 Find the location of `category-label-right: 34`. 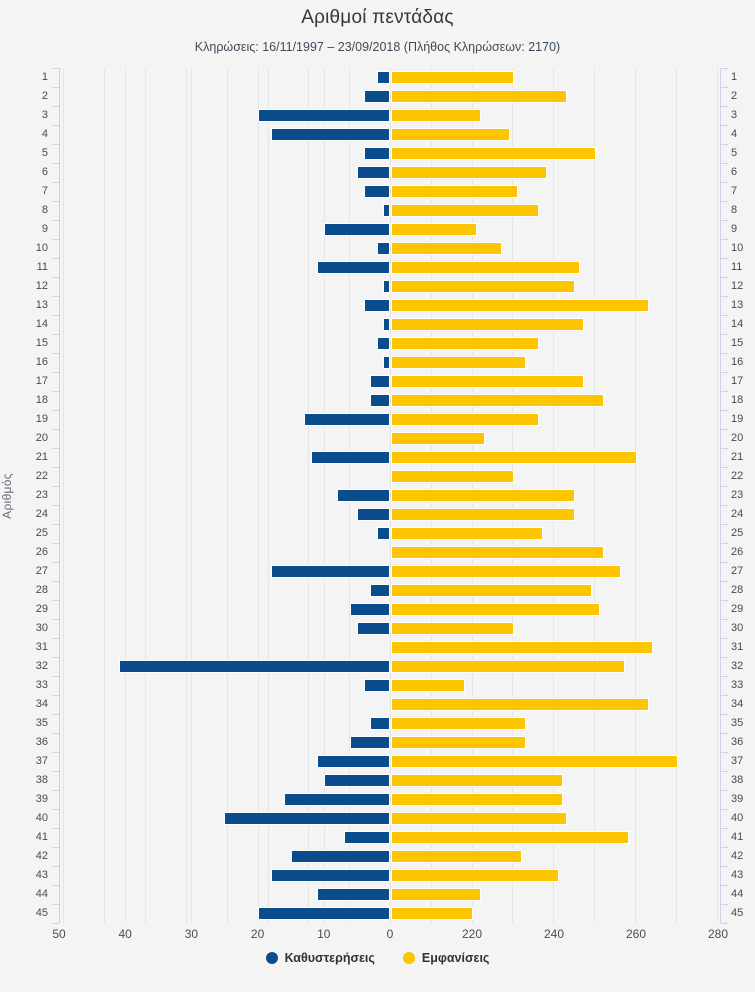

category-label-right: 34 is located at coordinates (737, 704).